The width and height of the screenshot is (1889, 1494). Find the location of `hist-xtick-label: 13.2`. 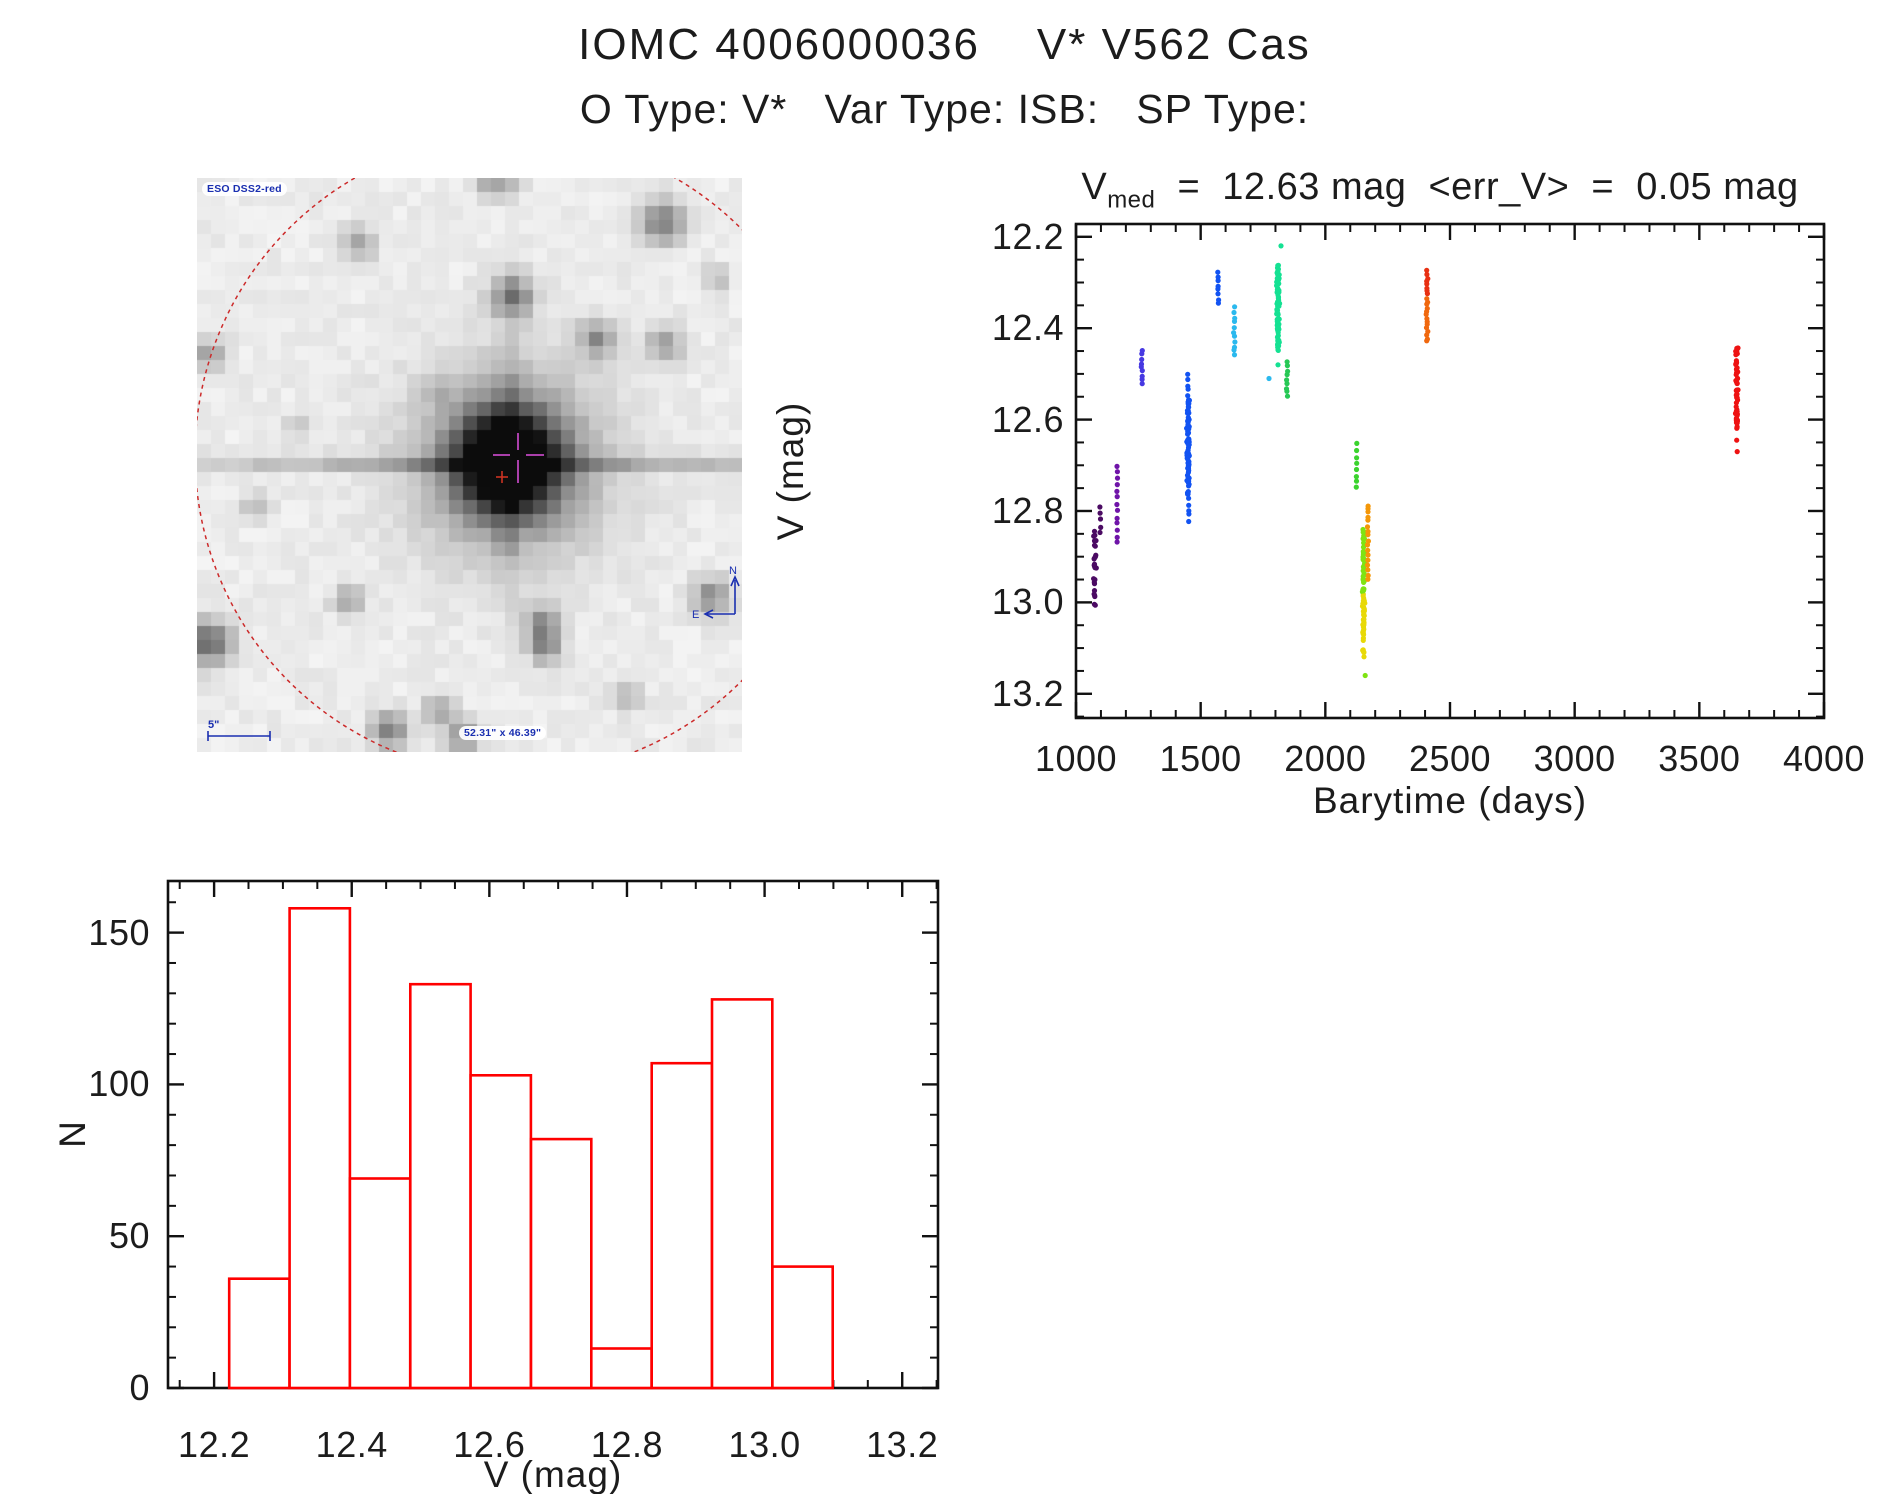

hist-xtick-label: 13.2 is located at coordinates (902, 1444).